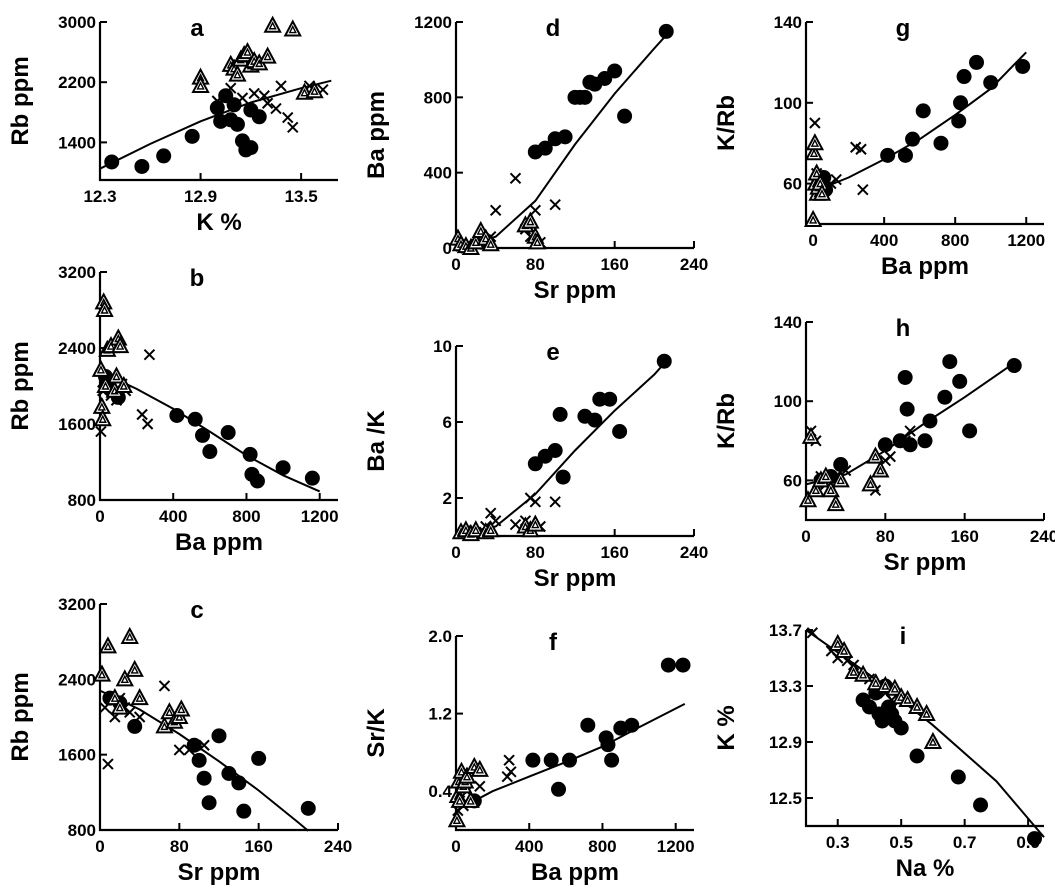 The height and width of the screenshot is (896, 1055). What do you see at coordinates (885, 536) in the screenshot?
I see `x-tick-label: 80` at bounding box center [885, 536].